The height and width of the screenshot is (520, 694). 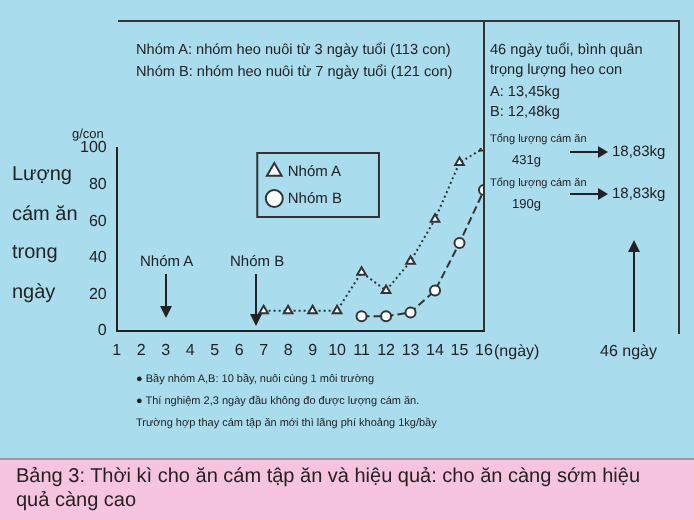 I want to click on y-tick-label: 80, so click(x=98, y=183).